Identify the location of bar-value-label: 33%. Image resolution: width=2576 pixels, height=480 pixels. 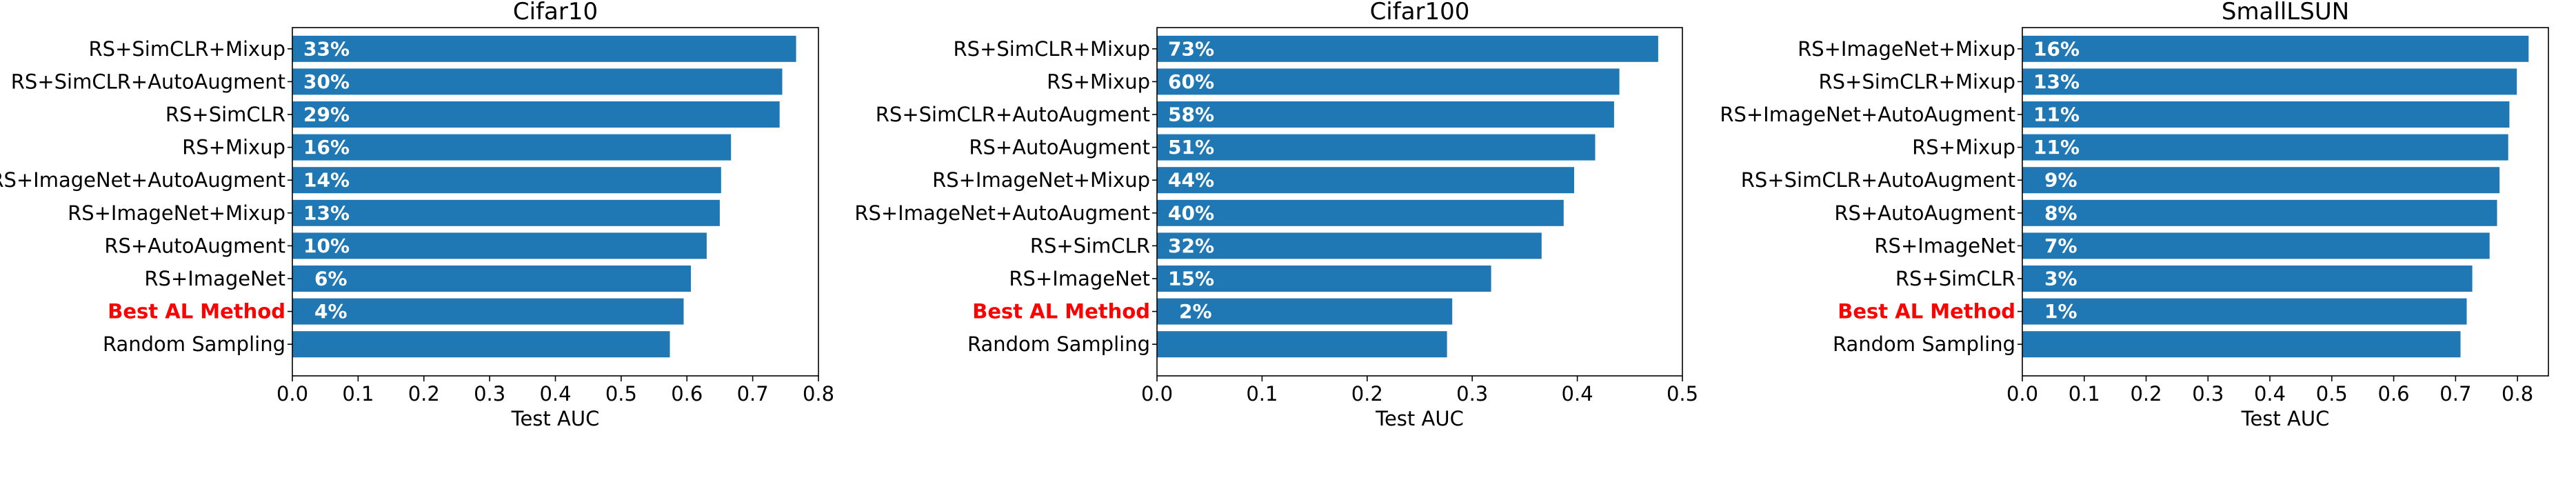
(326, 49).